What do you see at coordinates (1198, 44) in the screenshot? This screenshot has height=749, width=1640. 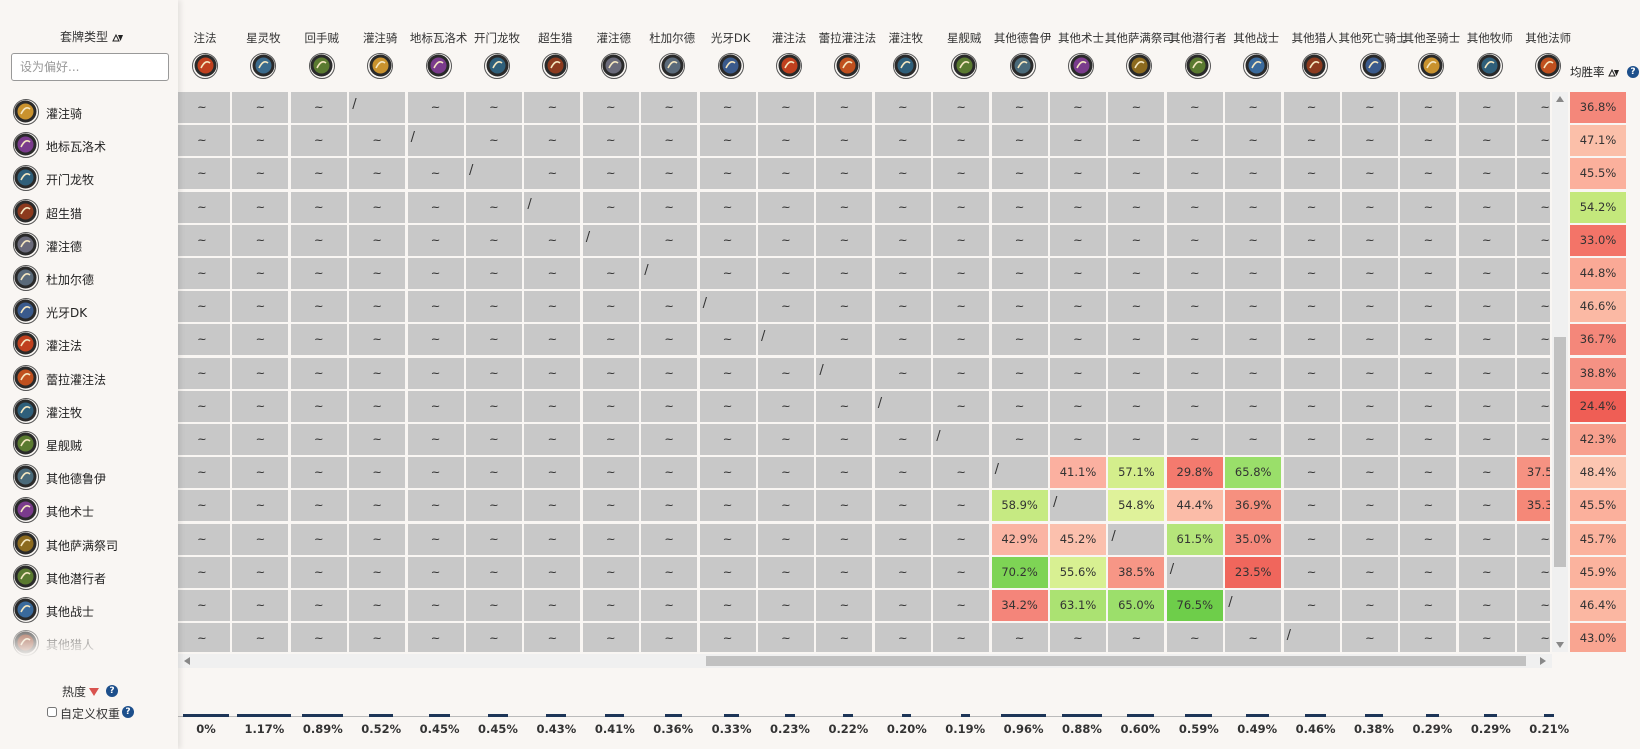 I see `column-header: 其他潜行者` at bounding box center [1198, 44].